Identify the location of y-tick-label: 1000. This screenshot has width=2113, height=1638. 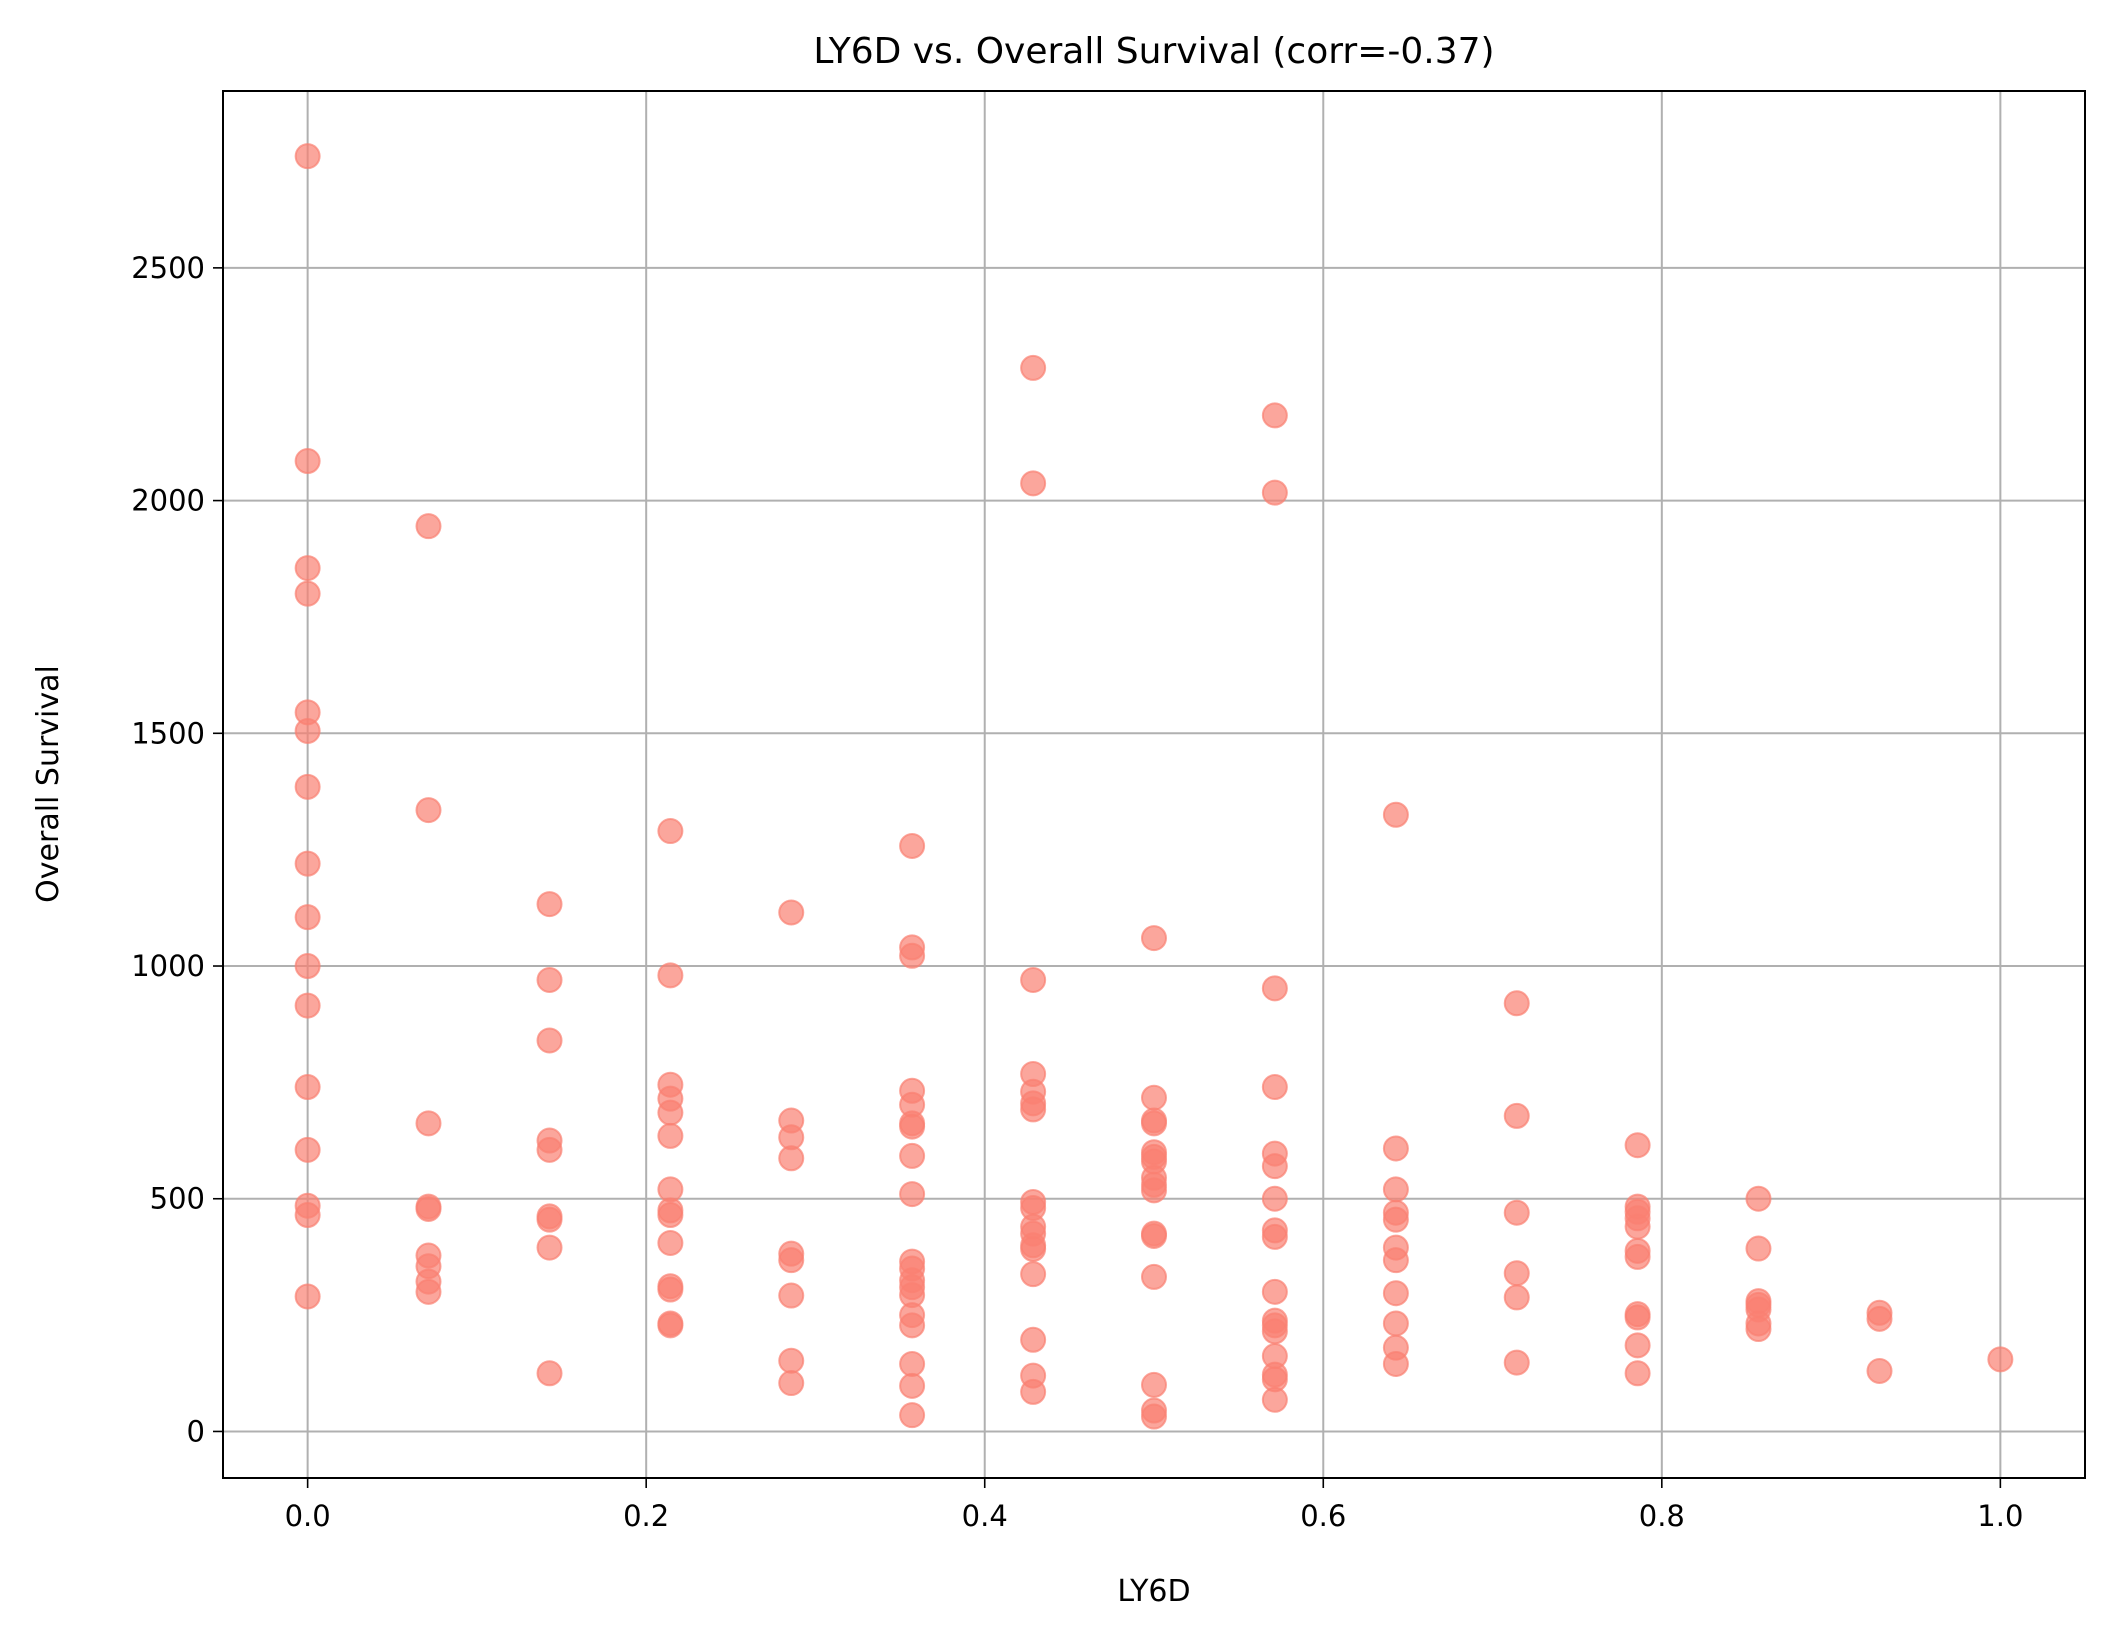
(168, 966).